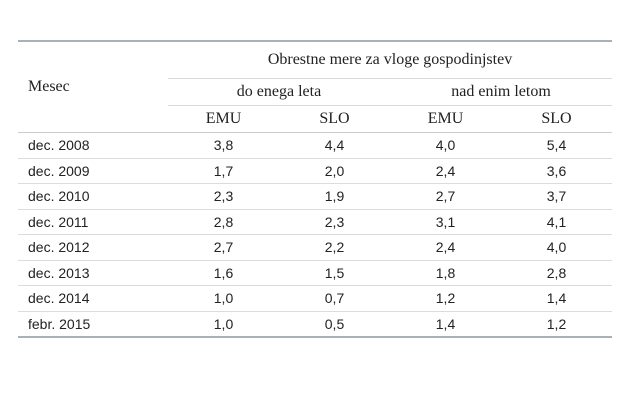 Image resolution: width=640 pixels, height=400 pixels. I want to click on month-cell: dec. 2010, so click(93, 196).